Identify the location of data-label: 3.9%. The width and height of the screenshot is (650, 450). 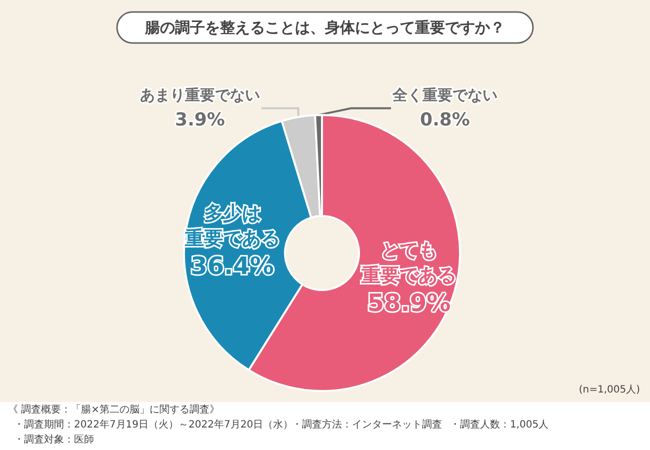
(200, 120).